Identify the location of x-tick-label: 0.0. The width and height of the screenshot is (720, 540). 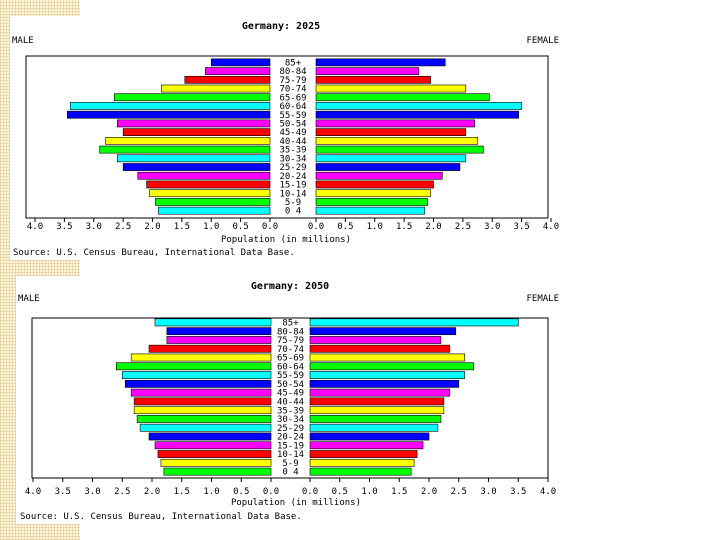
(310, 492).